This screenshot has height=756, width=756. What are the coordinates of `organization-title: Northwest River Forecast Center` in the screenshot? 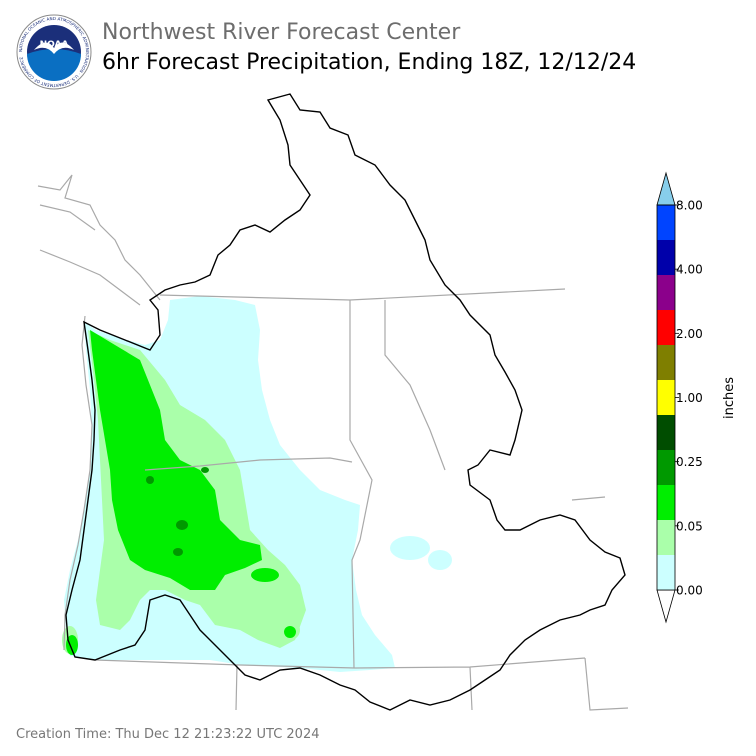 It's located at (281, 32).